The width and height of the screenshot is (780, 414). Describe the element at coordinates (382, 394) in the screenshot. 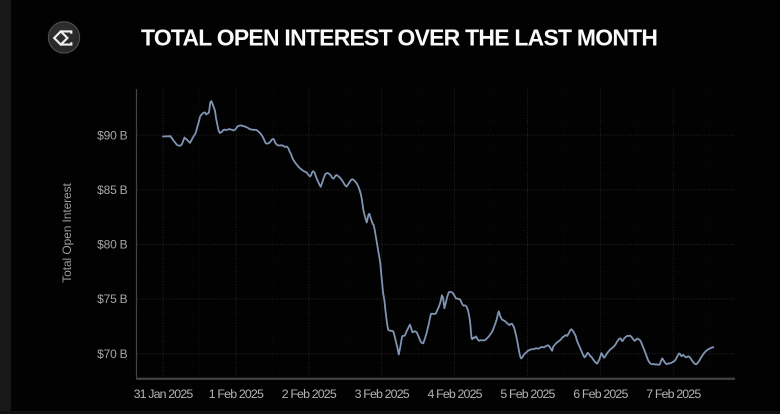

I see `svg-text: 3 Feb 2025` at that location.